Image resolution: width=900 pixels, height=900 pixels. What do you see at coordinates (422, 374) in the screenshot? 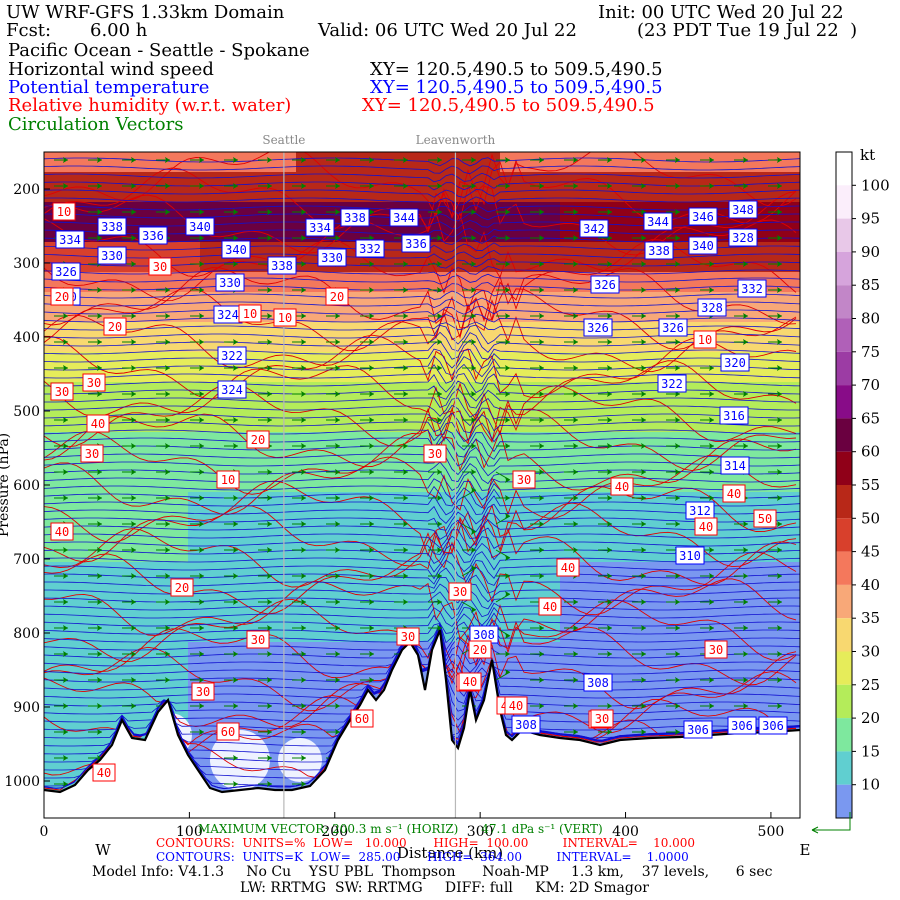
I see `isentrope-line` at bounding box center [422, 374].